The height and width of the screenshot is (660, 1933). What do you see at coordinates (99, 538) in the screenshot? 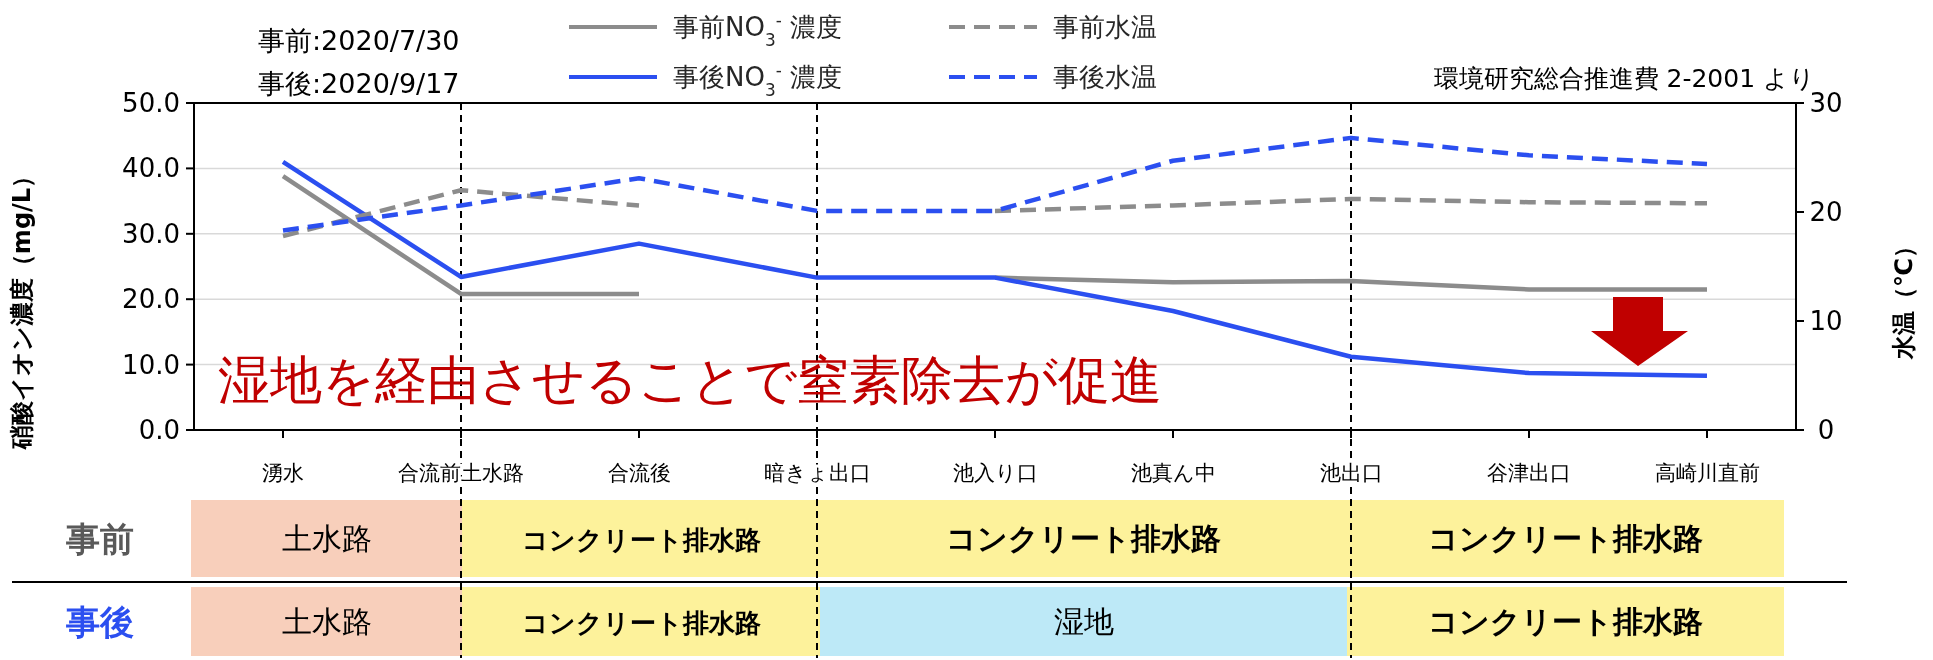
I see `text: 事前` at bounding box center [99, 538].